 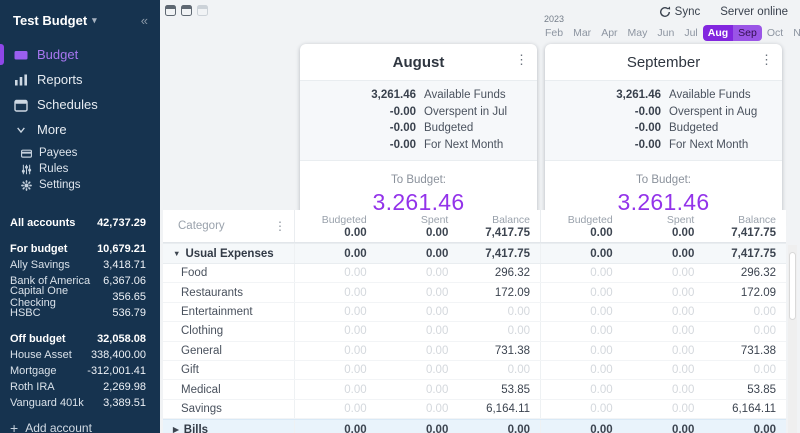 I want to click on month-mar-1: Mar, so click(x=582, y=33).